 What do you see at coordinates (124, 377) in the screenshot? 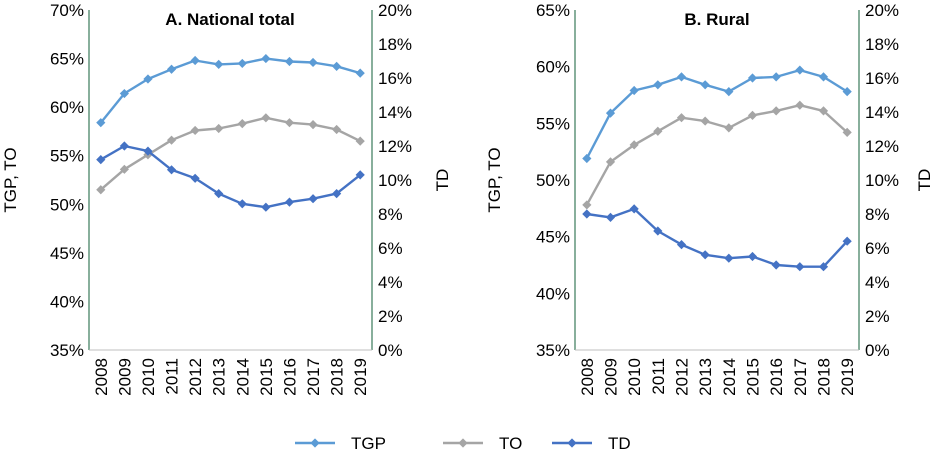
I see `x-tick-label: 2009` at bounding box center [124, 377].